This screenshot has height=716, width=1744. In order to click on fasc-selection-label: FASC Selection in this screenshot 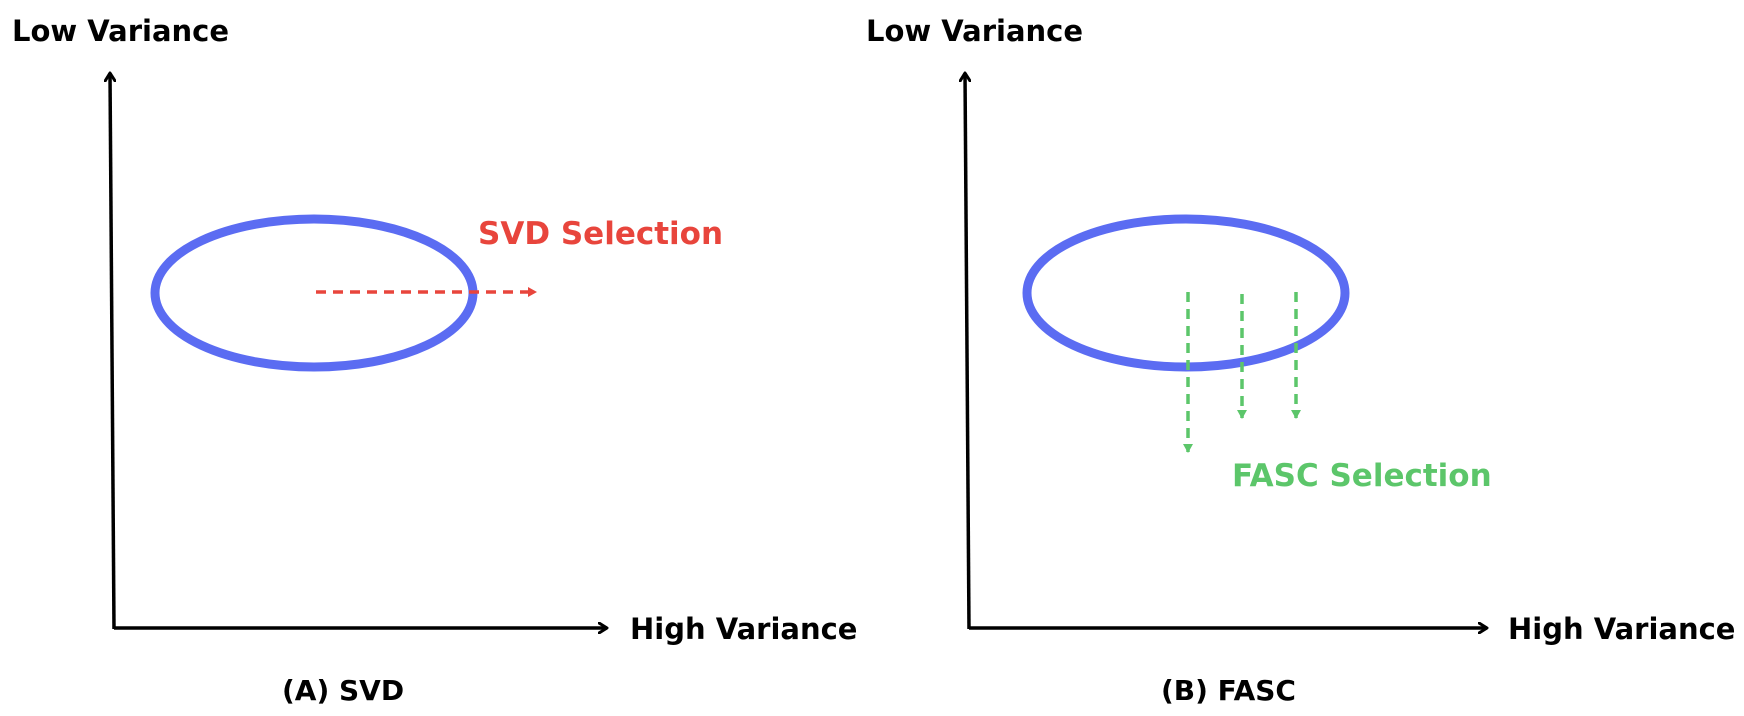, I will do `click(1362, 476)`.